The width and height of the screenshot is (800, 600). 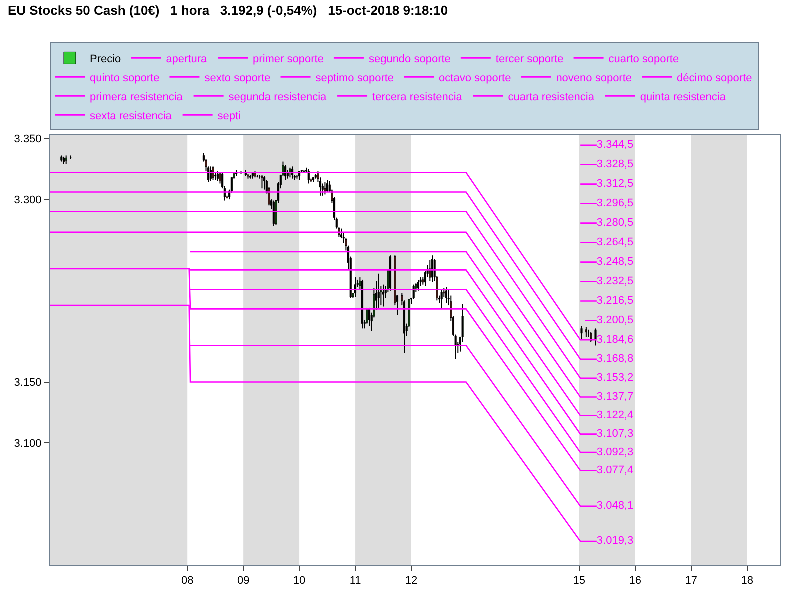 I want to click on data-label: 3.296,5, so click(x=615, y=204).